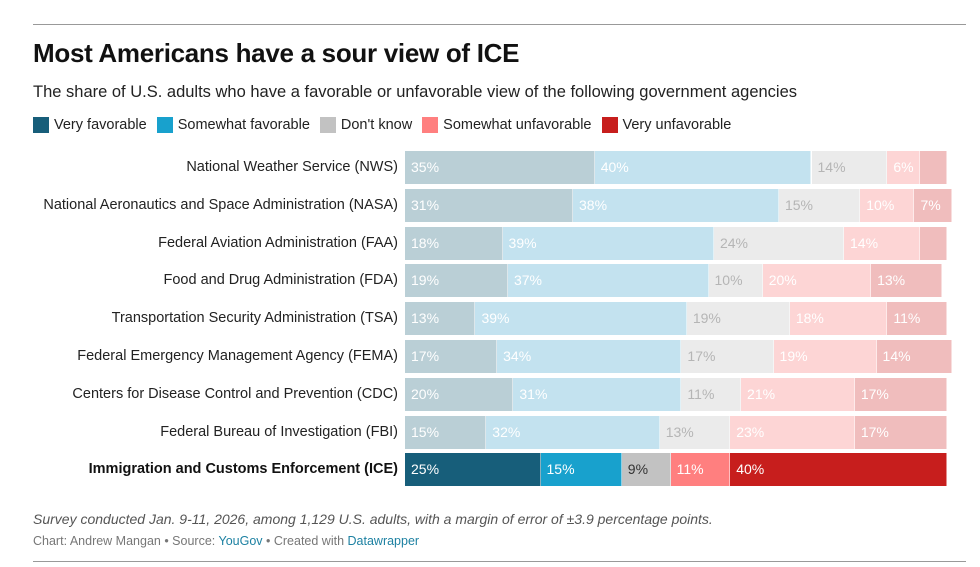 This screenshot has height=567, width=980. I want to click on data-label: 38%, so click(593, 204).